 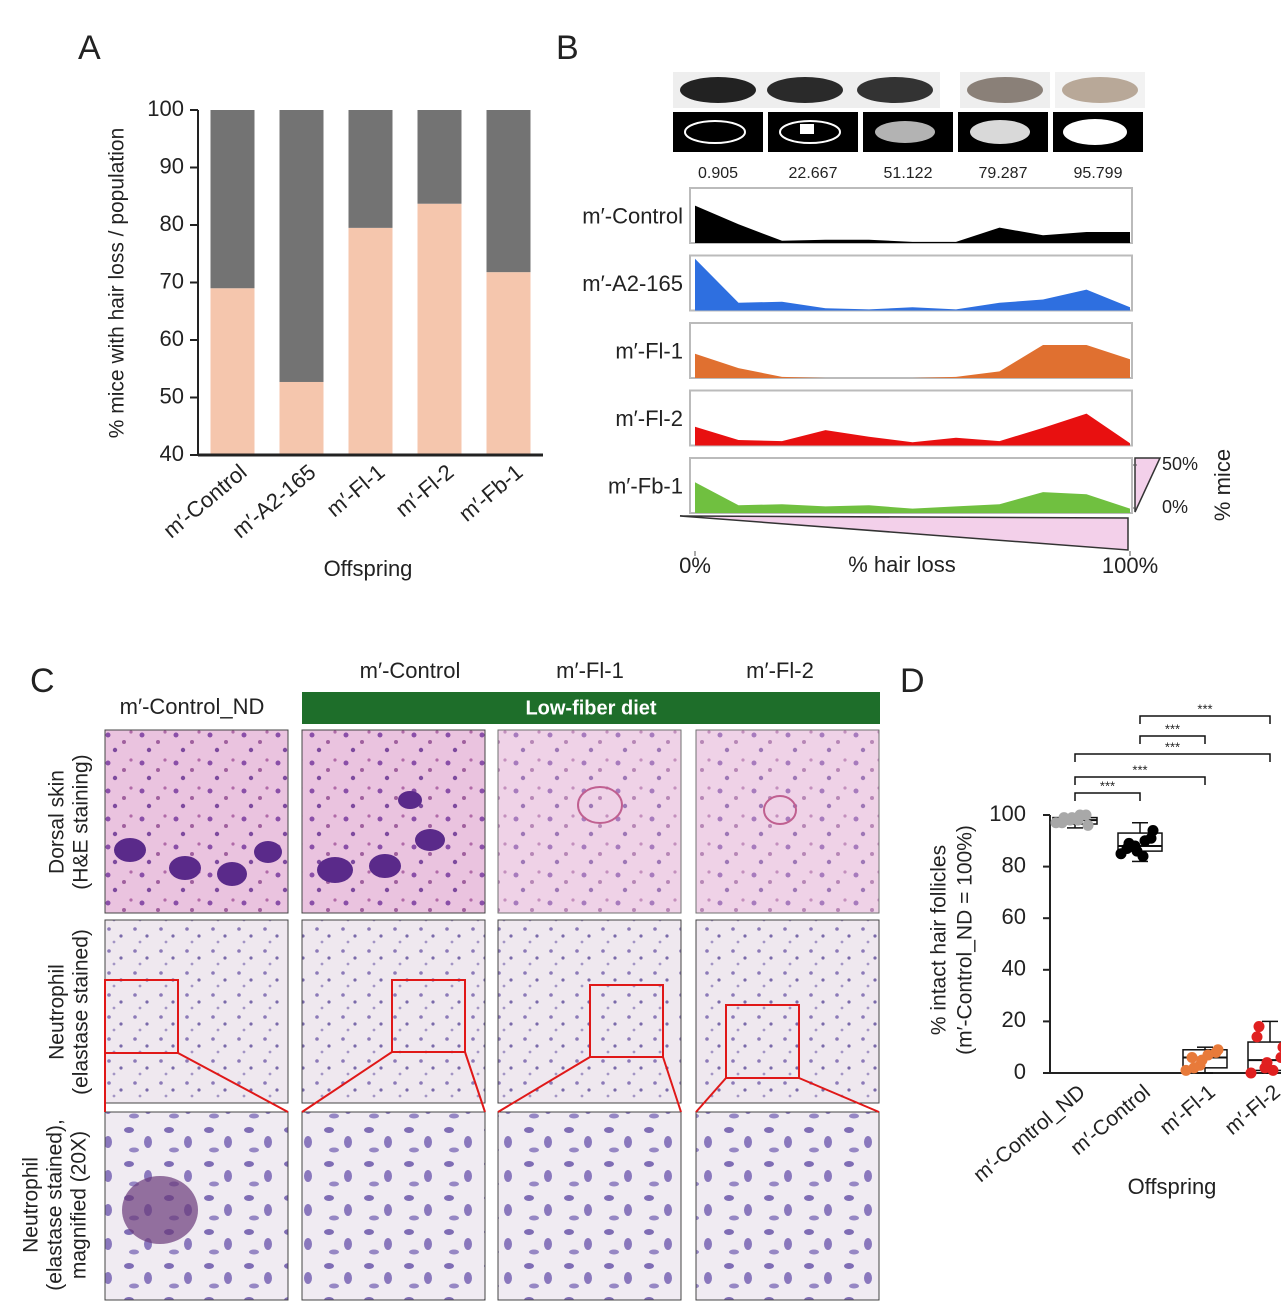 What do you see at coordinates (632, 283) in the screenshot?
I see `series-label: m′-A2-165` at bounding box center [632, 283].